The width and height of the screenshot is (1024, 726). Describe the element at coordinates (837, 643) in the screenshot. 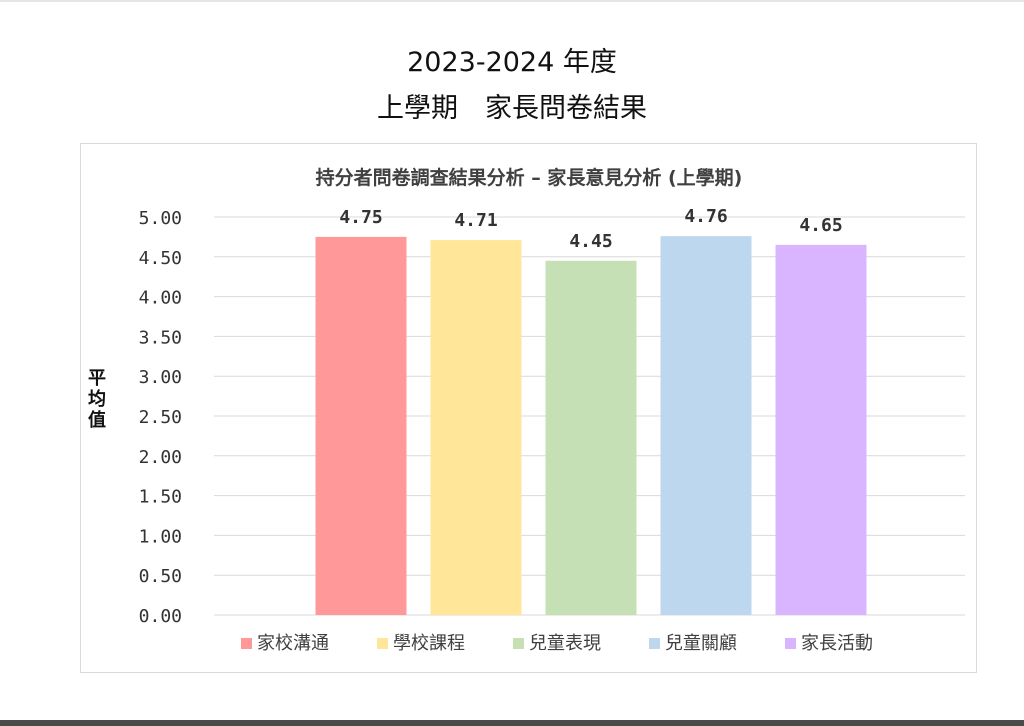

I see `legend-label: 家長活動` at that location.